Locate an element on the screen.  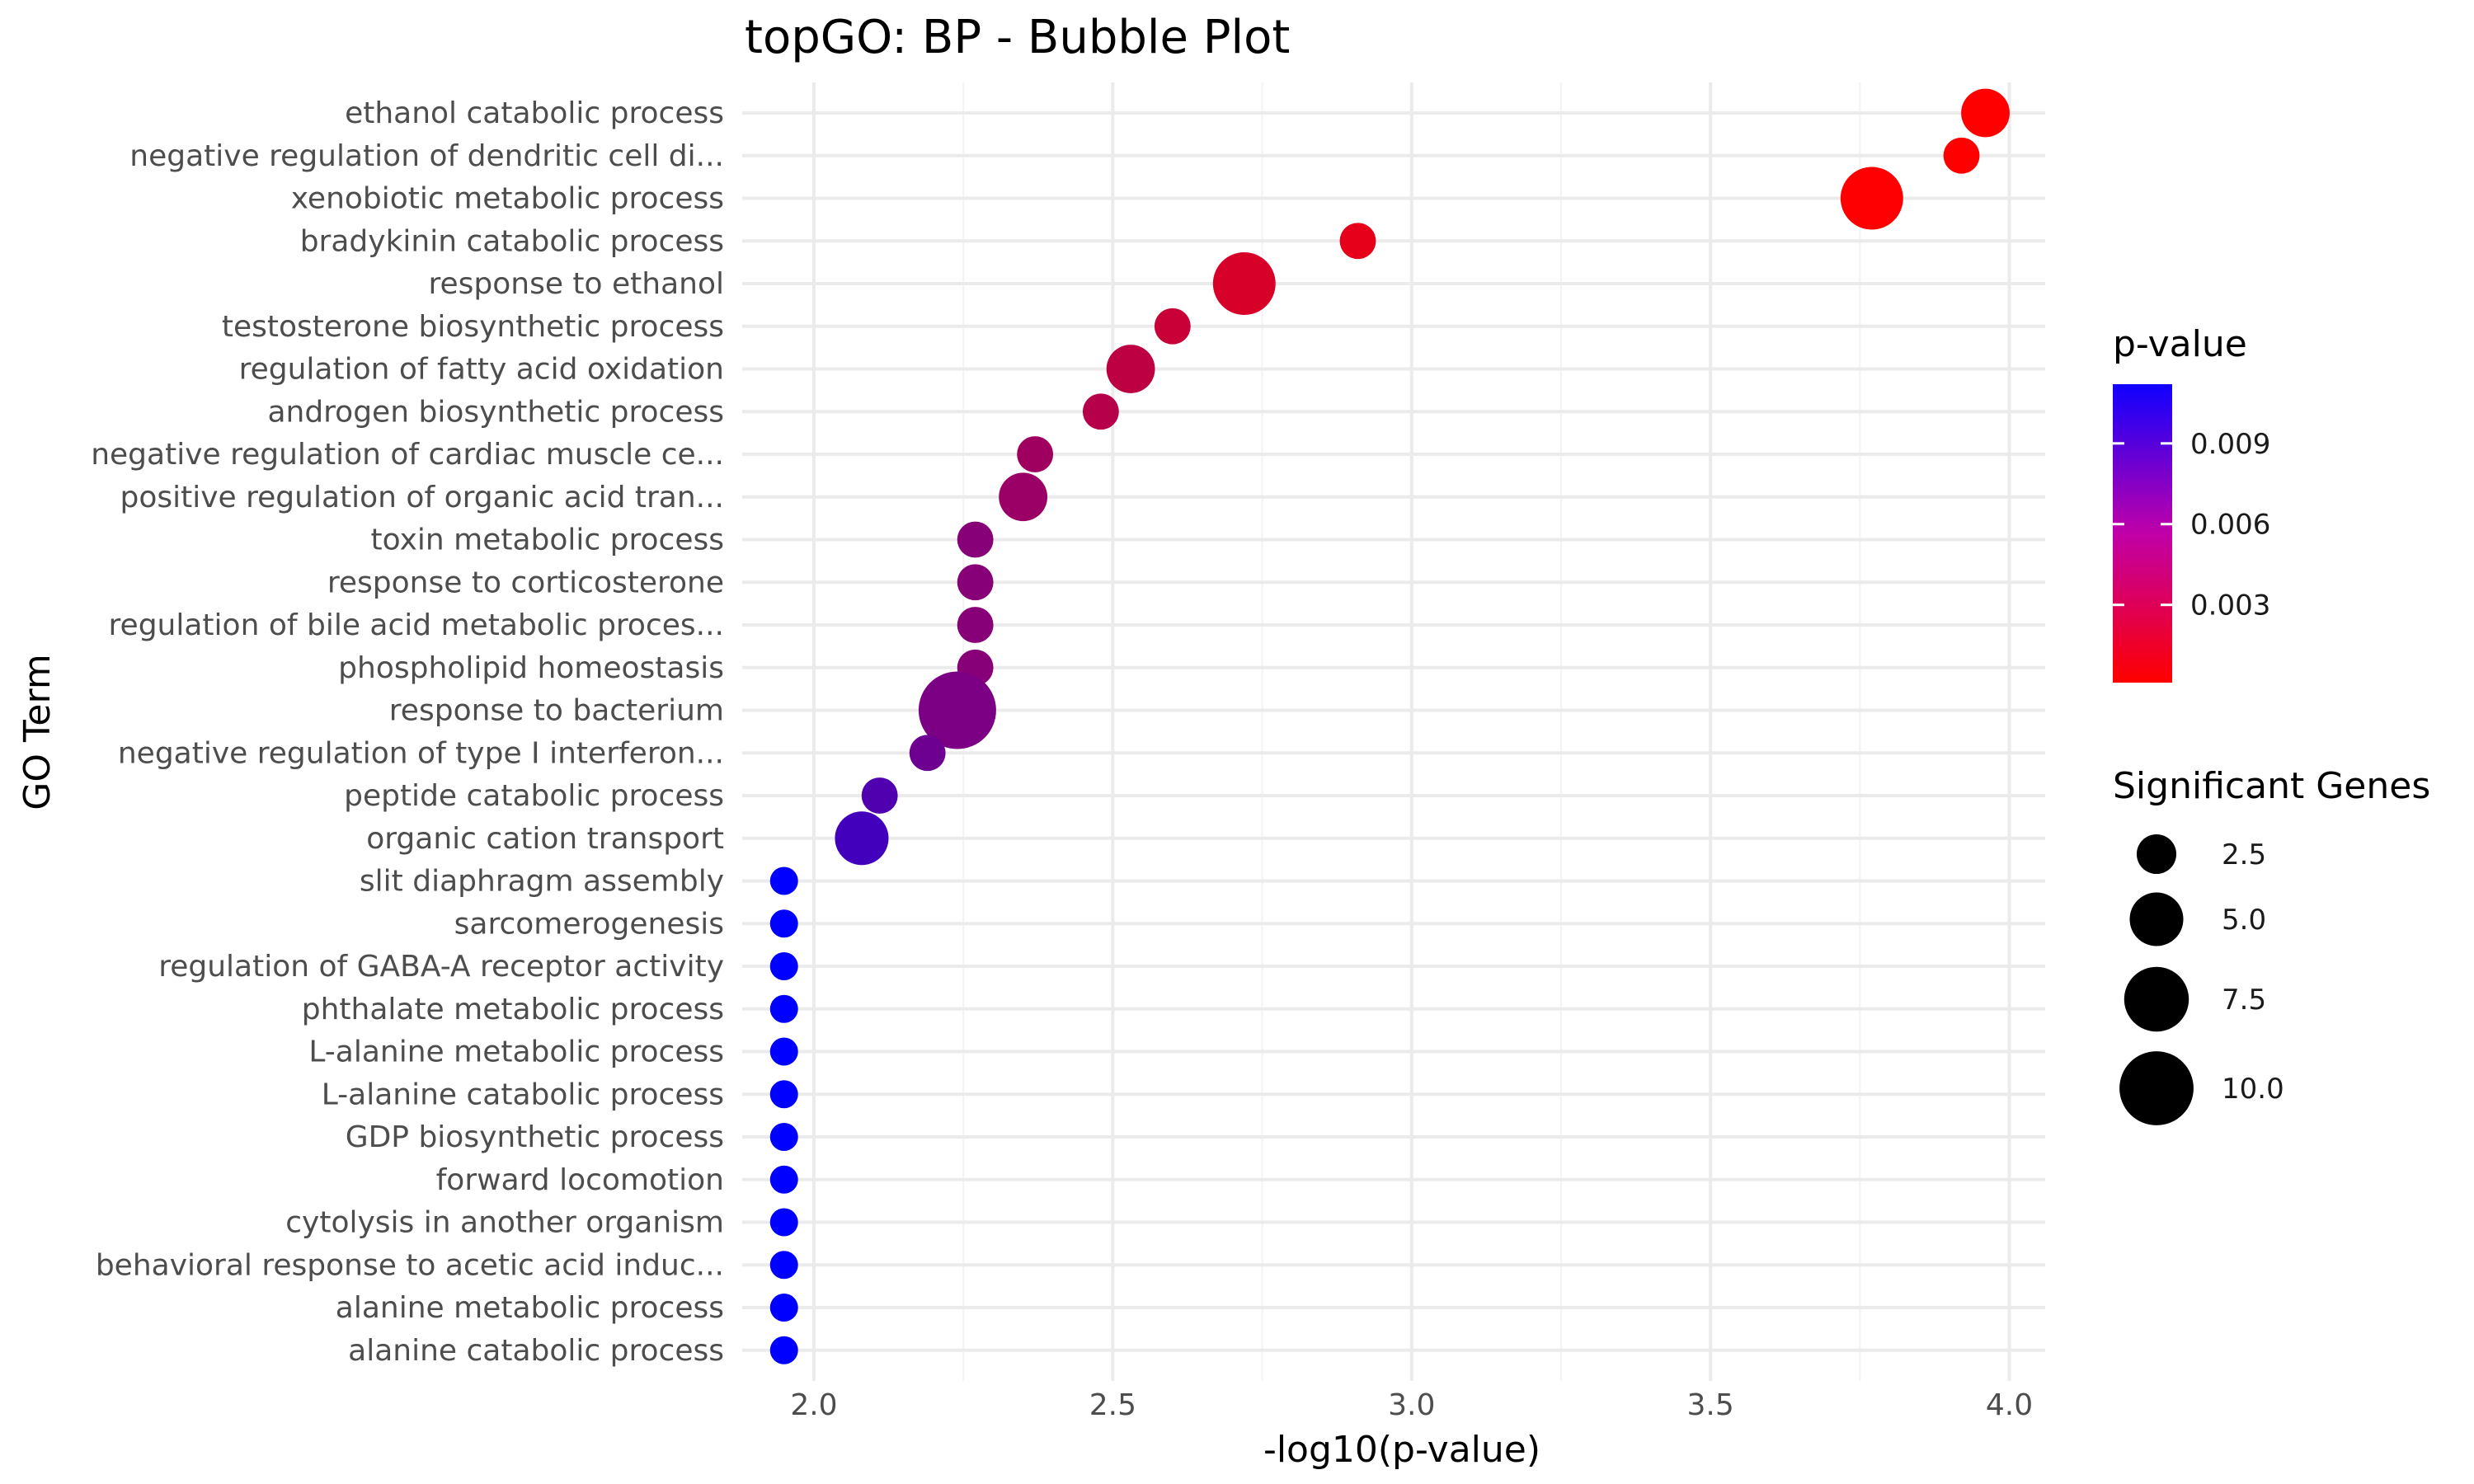
y-tick-label: slit diaphragm assembly is located at coordinates (542, 882).